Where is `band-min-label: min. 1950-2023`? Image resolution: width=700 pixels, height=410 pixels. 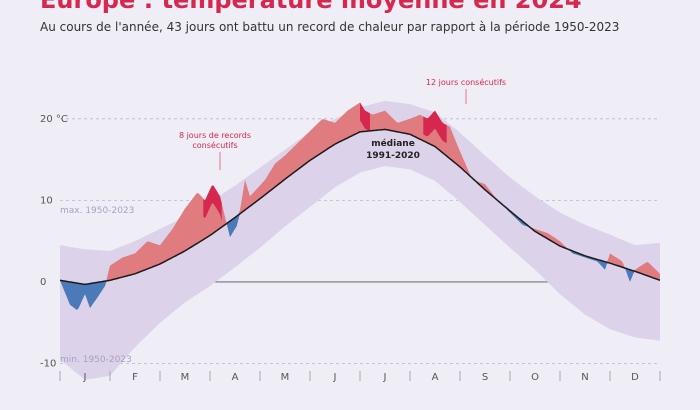
band-min-label: min. 1950-2023 is located at coordinates (96, 360).